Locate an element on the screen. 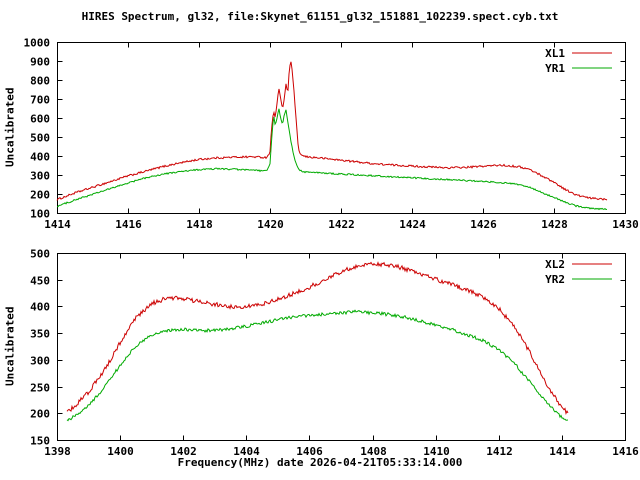 This screenshot has height=480, width=640. legend-label-XL1: XL1 is located at coordinates (555, 53).